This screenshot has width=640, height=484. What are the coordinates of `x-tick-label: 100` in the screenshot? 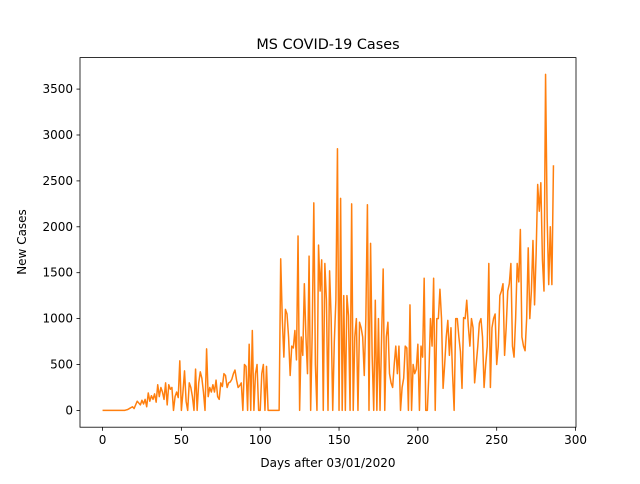 It's located at (260, 440).